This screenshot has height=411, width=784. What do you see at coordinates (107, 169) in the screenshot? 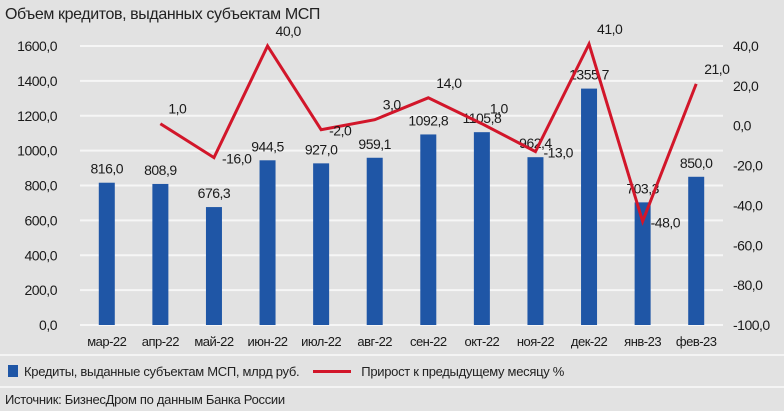
I see `bar-data-label: 816,0` at bounding box center [107, 169].